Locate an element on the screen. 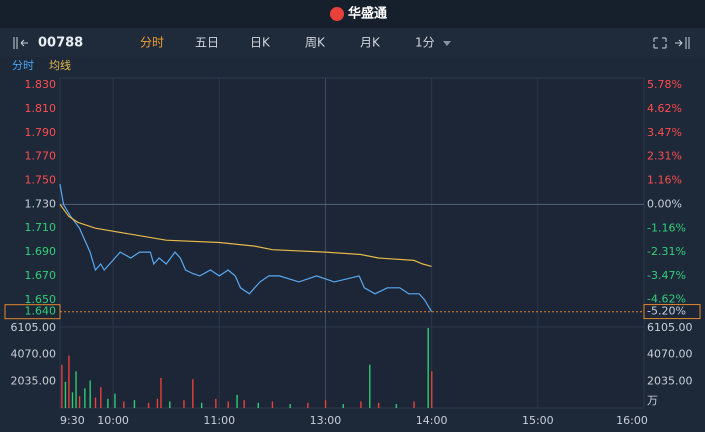 The image size is (705, 432). y2-tick-label: 5.78% is located at coordinates (664, 84).